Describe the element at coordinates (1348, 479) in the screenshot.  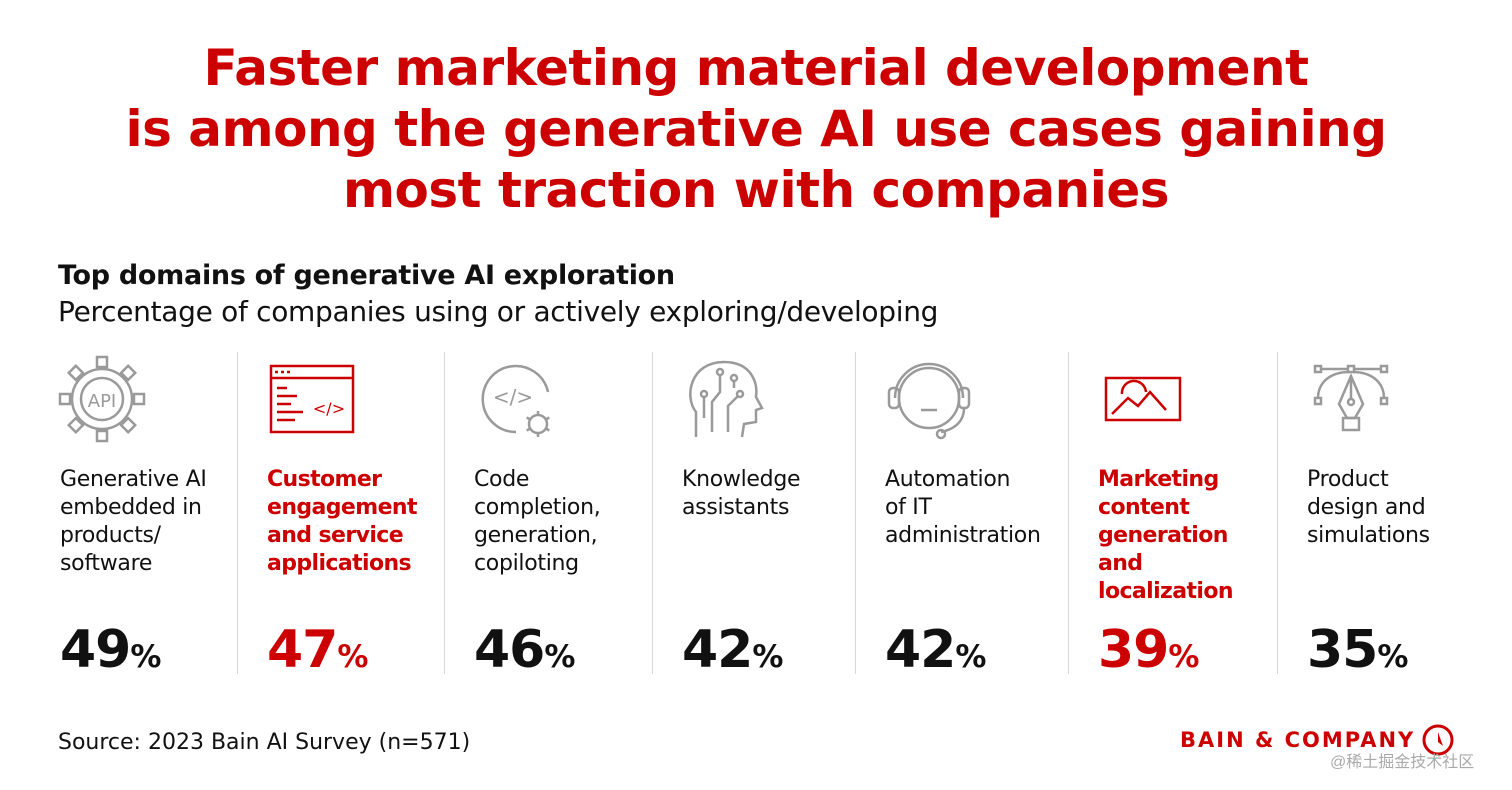
I see `category-label-line: Product` at that location.